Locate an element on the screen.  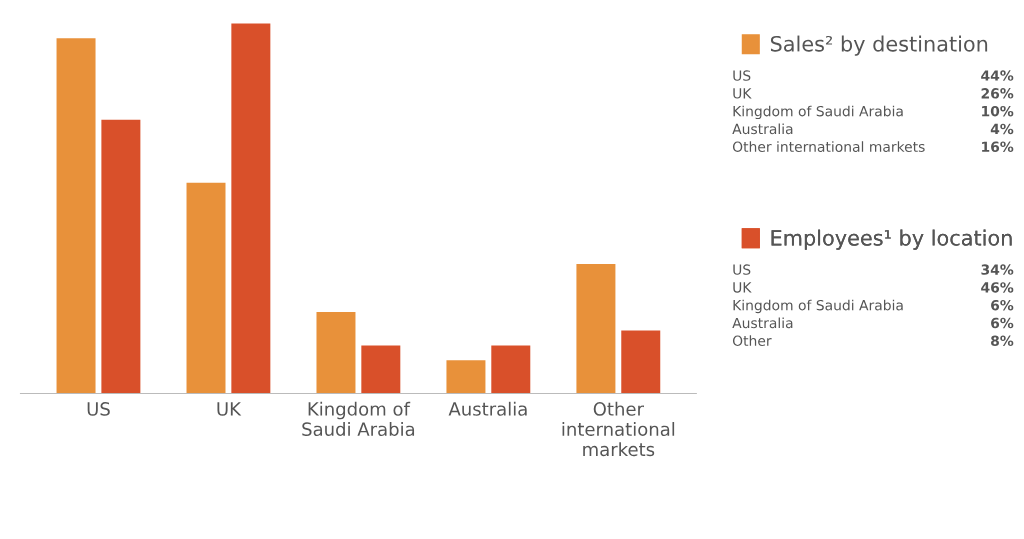
x-tick-label: Other international markets is located at coordinates (618, 429).